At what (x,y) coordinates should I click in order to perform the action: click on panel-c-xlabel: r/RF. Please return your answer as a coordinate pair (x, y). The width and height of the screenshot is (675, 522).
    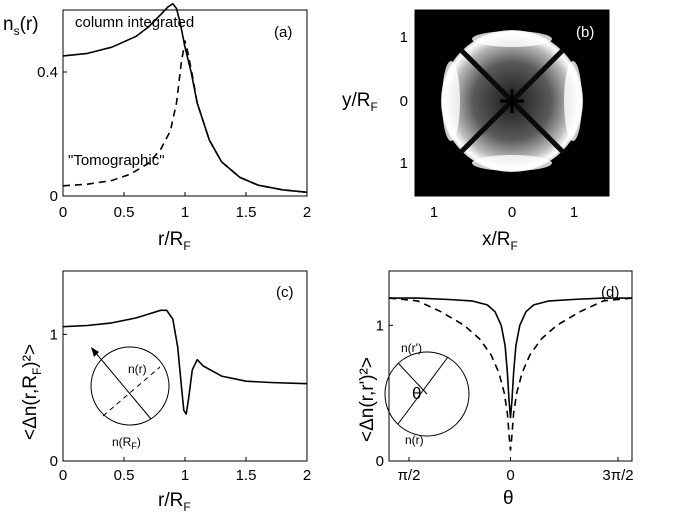
    Looking at the image, I should click on (174, 502).